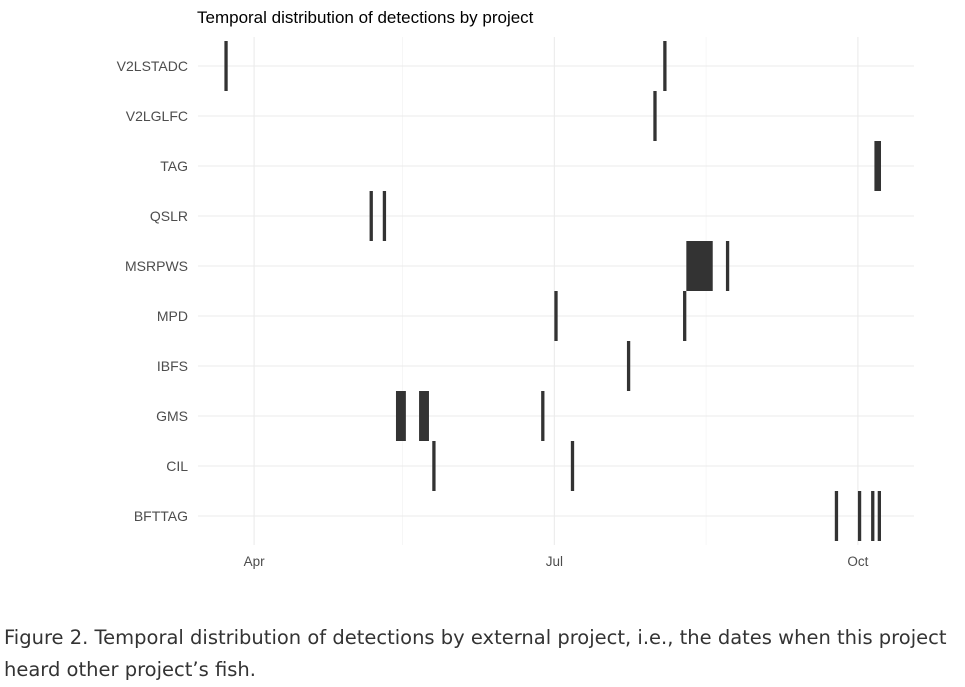 Image resolution: width=965 pixels, height=687 pixels. Describe the element at coordinates (172, 416) in the screenshot. I see `y-tick-label: GMS` at that location.